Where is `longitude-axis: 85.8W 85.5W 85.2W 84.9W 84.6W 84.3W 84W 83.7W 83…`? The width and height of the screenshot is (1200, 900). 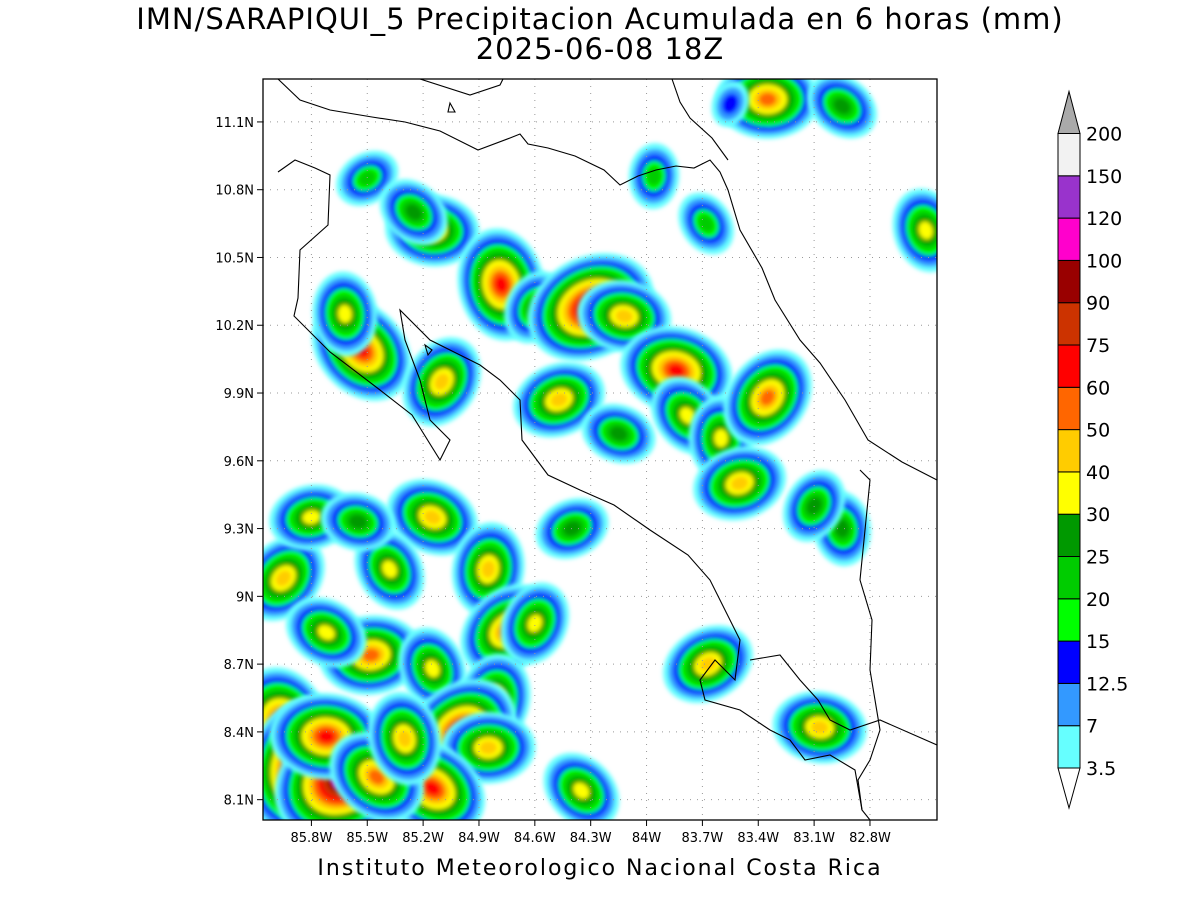
longitude-axis: 85.8W 85.5W 85.2W 84.9W 84.6W 84.3W 84W 83.7W 83… is located at coordinates (591, 833).